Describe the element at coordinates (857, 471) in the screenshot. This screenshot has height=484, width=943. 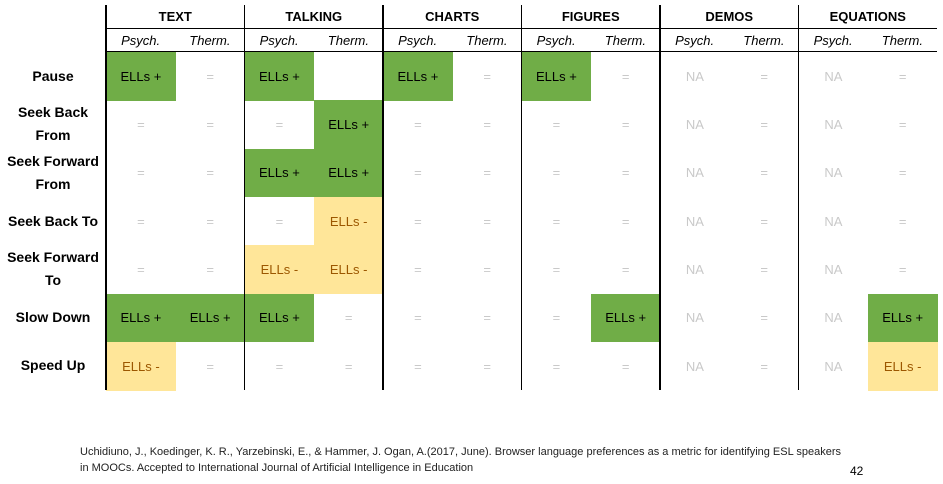
I see `page-number: 42` at that location.